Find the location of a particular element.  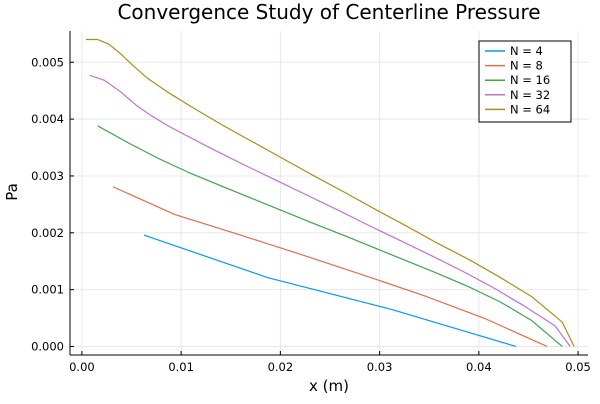

y-tick-label: 0.003 is located at coordinates (47, 176).